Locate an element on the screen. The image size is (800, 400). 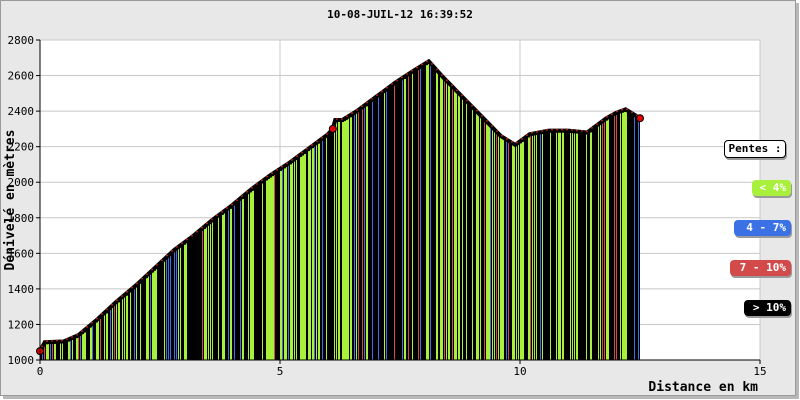
y-tick-label: 2600 is located at coordinates (21, 76).